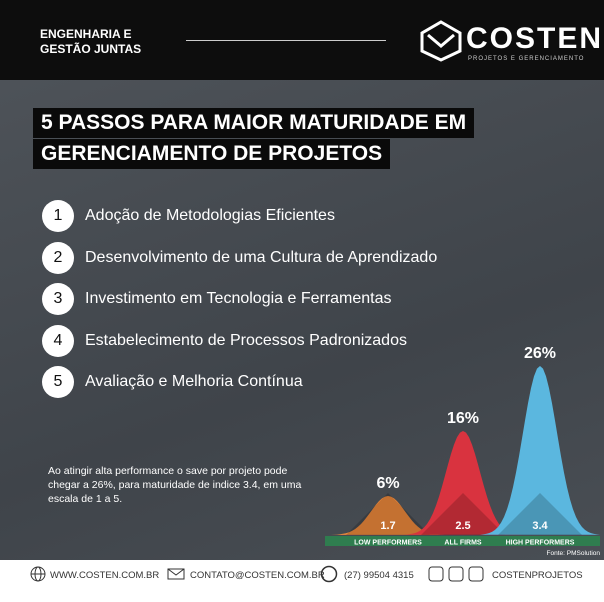 The height and width of the screenshot is (602, 604). Describe the element at coordinates (540, 526) in the screenshot. I see `maturity-label: 3.4` at that location.